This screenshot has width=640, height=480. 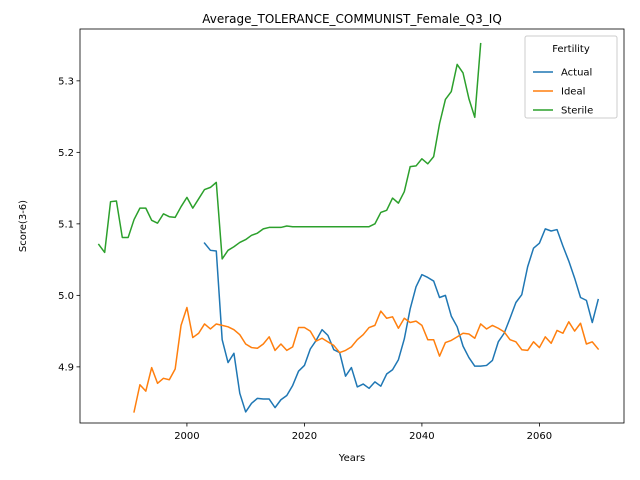 I want to click on y-axis-label: Score(3-6), so click(x=23, y=226).